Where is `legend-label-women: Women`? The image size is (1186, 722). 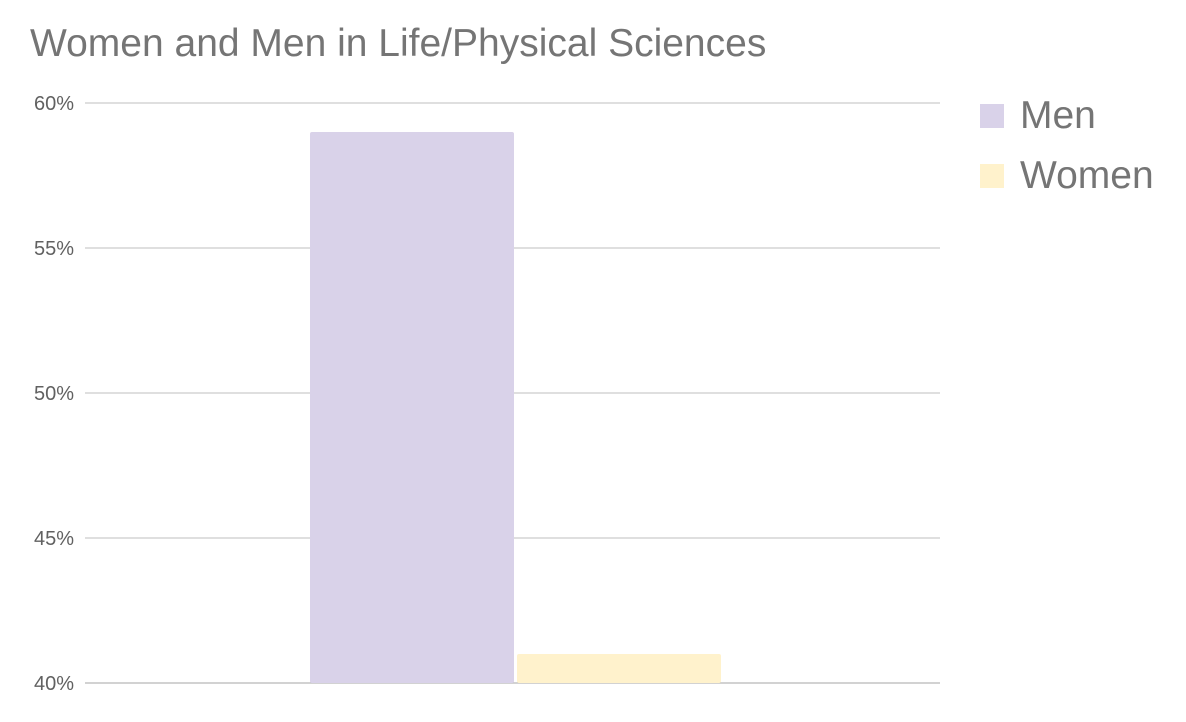 legend-label-women: Women is located at coordinates (1087, 175).